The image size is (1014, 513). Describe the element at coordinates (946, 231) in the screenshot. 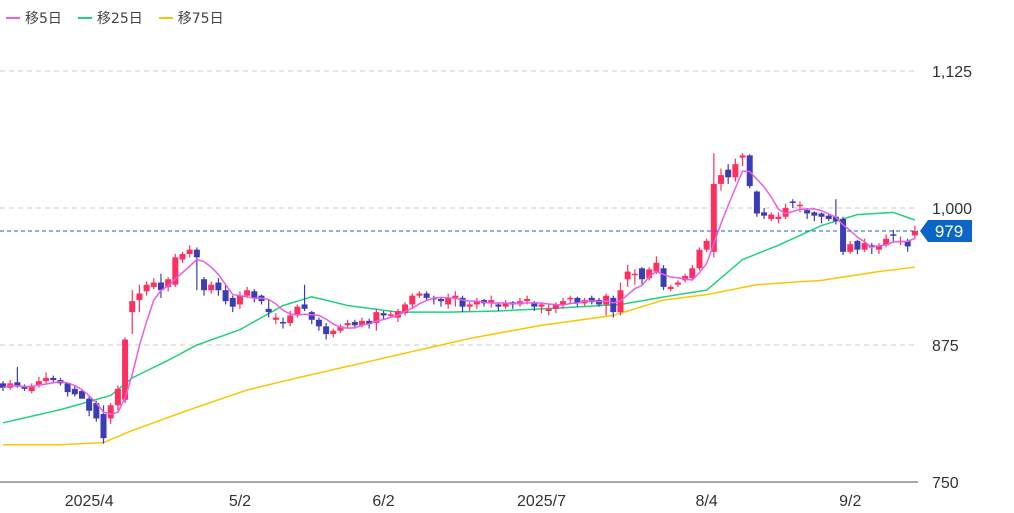

I see `current-price-badge` at that location.